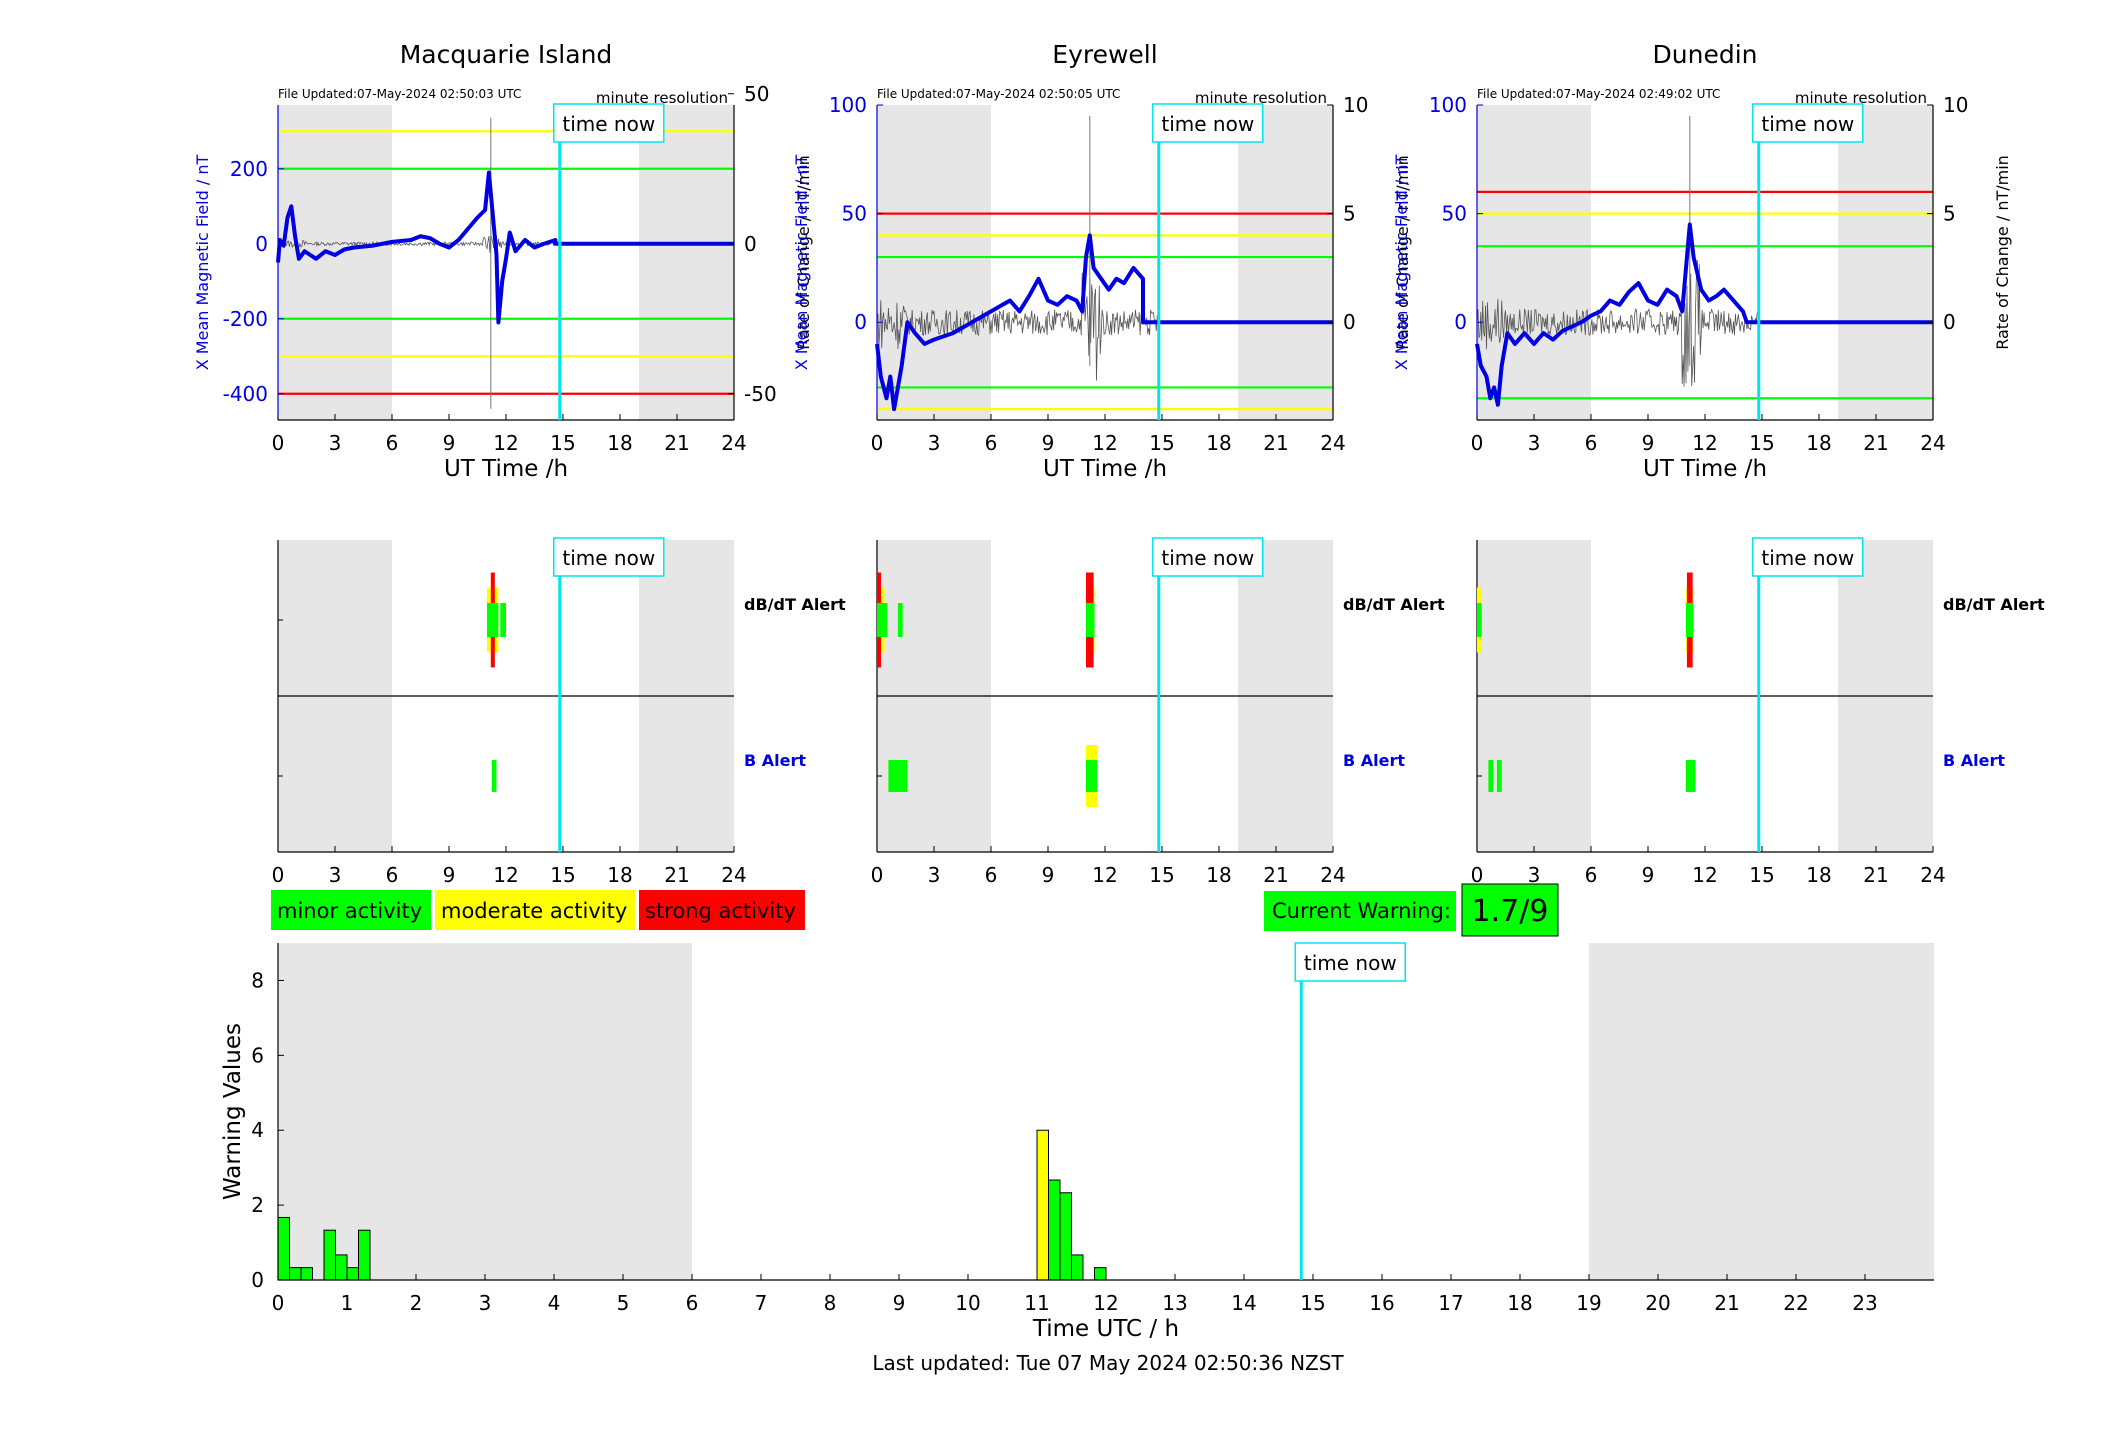 Image resolution: width=2117 pixels, height=1437 pixels. I want to click on bar-x-tick-label: 15, so click(1312, 1303).